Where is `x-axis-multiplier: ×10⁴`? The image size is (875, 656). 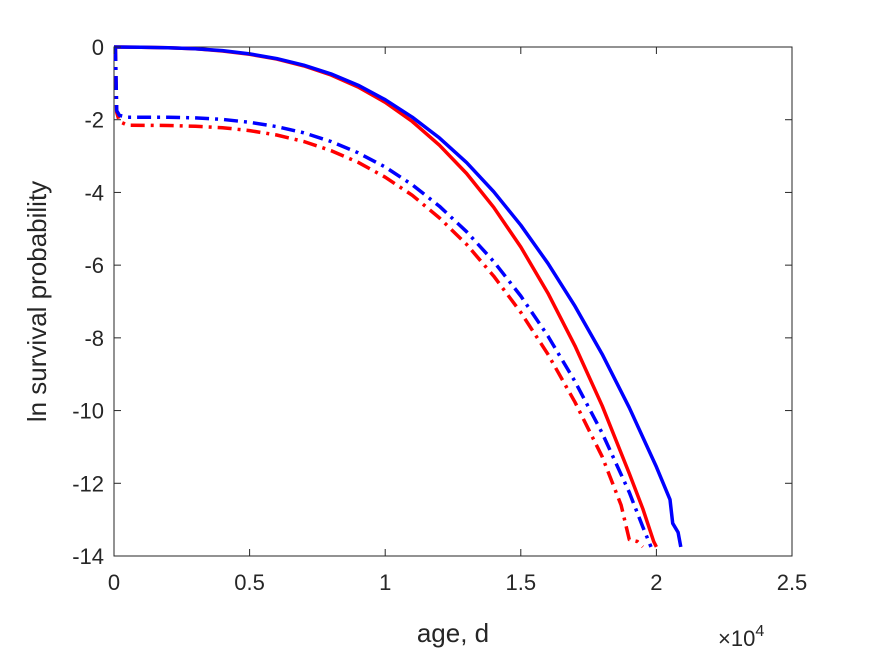 x-axis-multiplier: ×10⁴ is located at coordinates (741, 637).